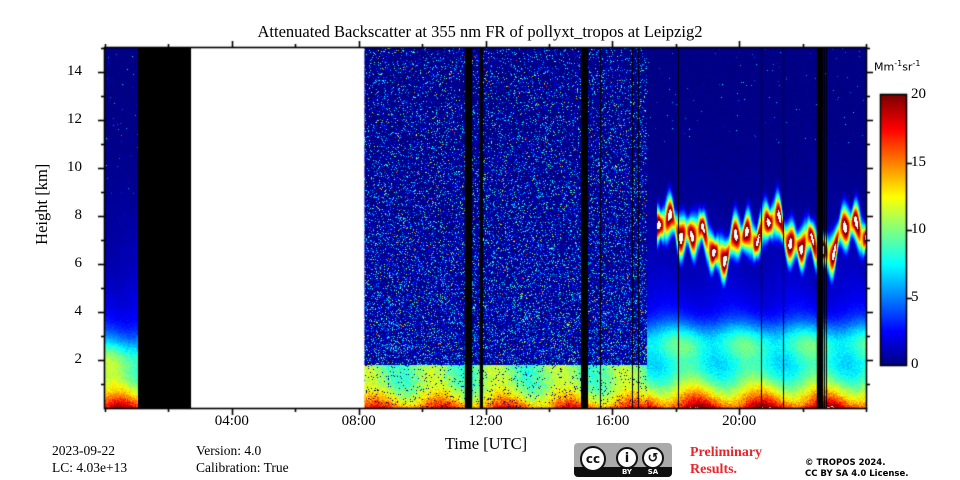  Describe the element at coordinates (485, 421) in the screenshot. I see `x-tick-label: 12:00` at that location.